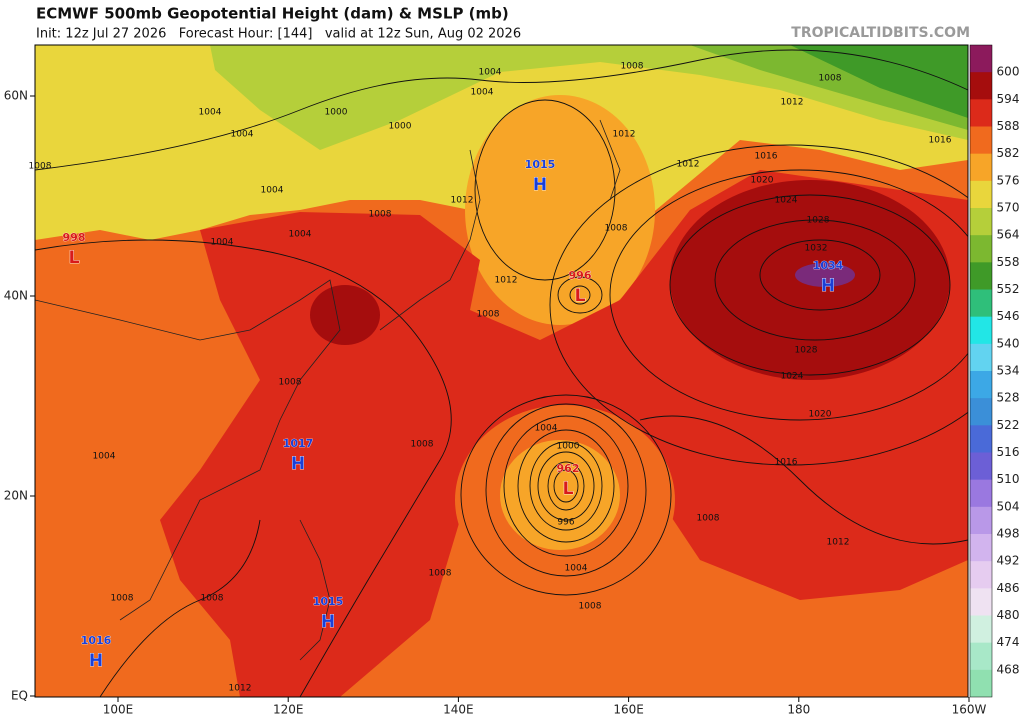 The height and width of the screenshot is (721, 1024). What do you see at coordinates (1008, 398) in the screenshot?
I see `colorbar-label: 528` at bounding box center [1008, 398].